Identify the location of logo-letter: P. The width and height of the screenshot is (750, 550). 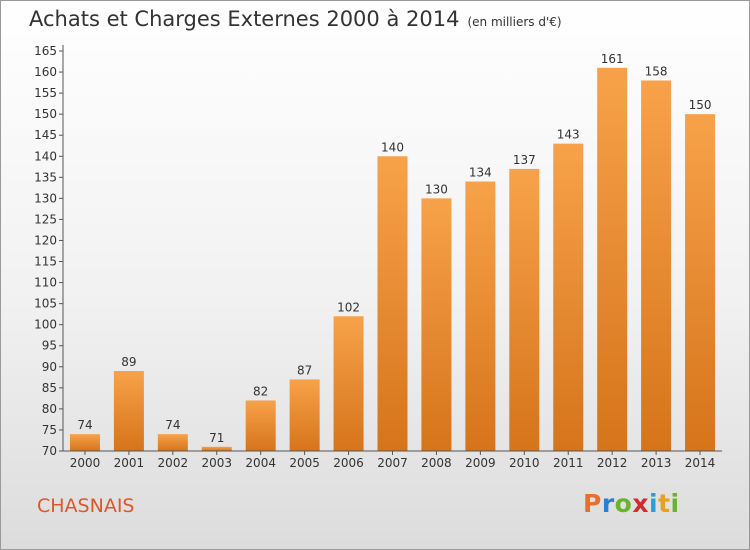
(592, 503).